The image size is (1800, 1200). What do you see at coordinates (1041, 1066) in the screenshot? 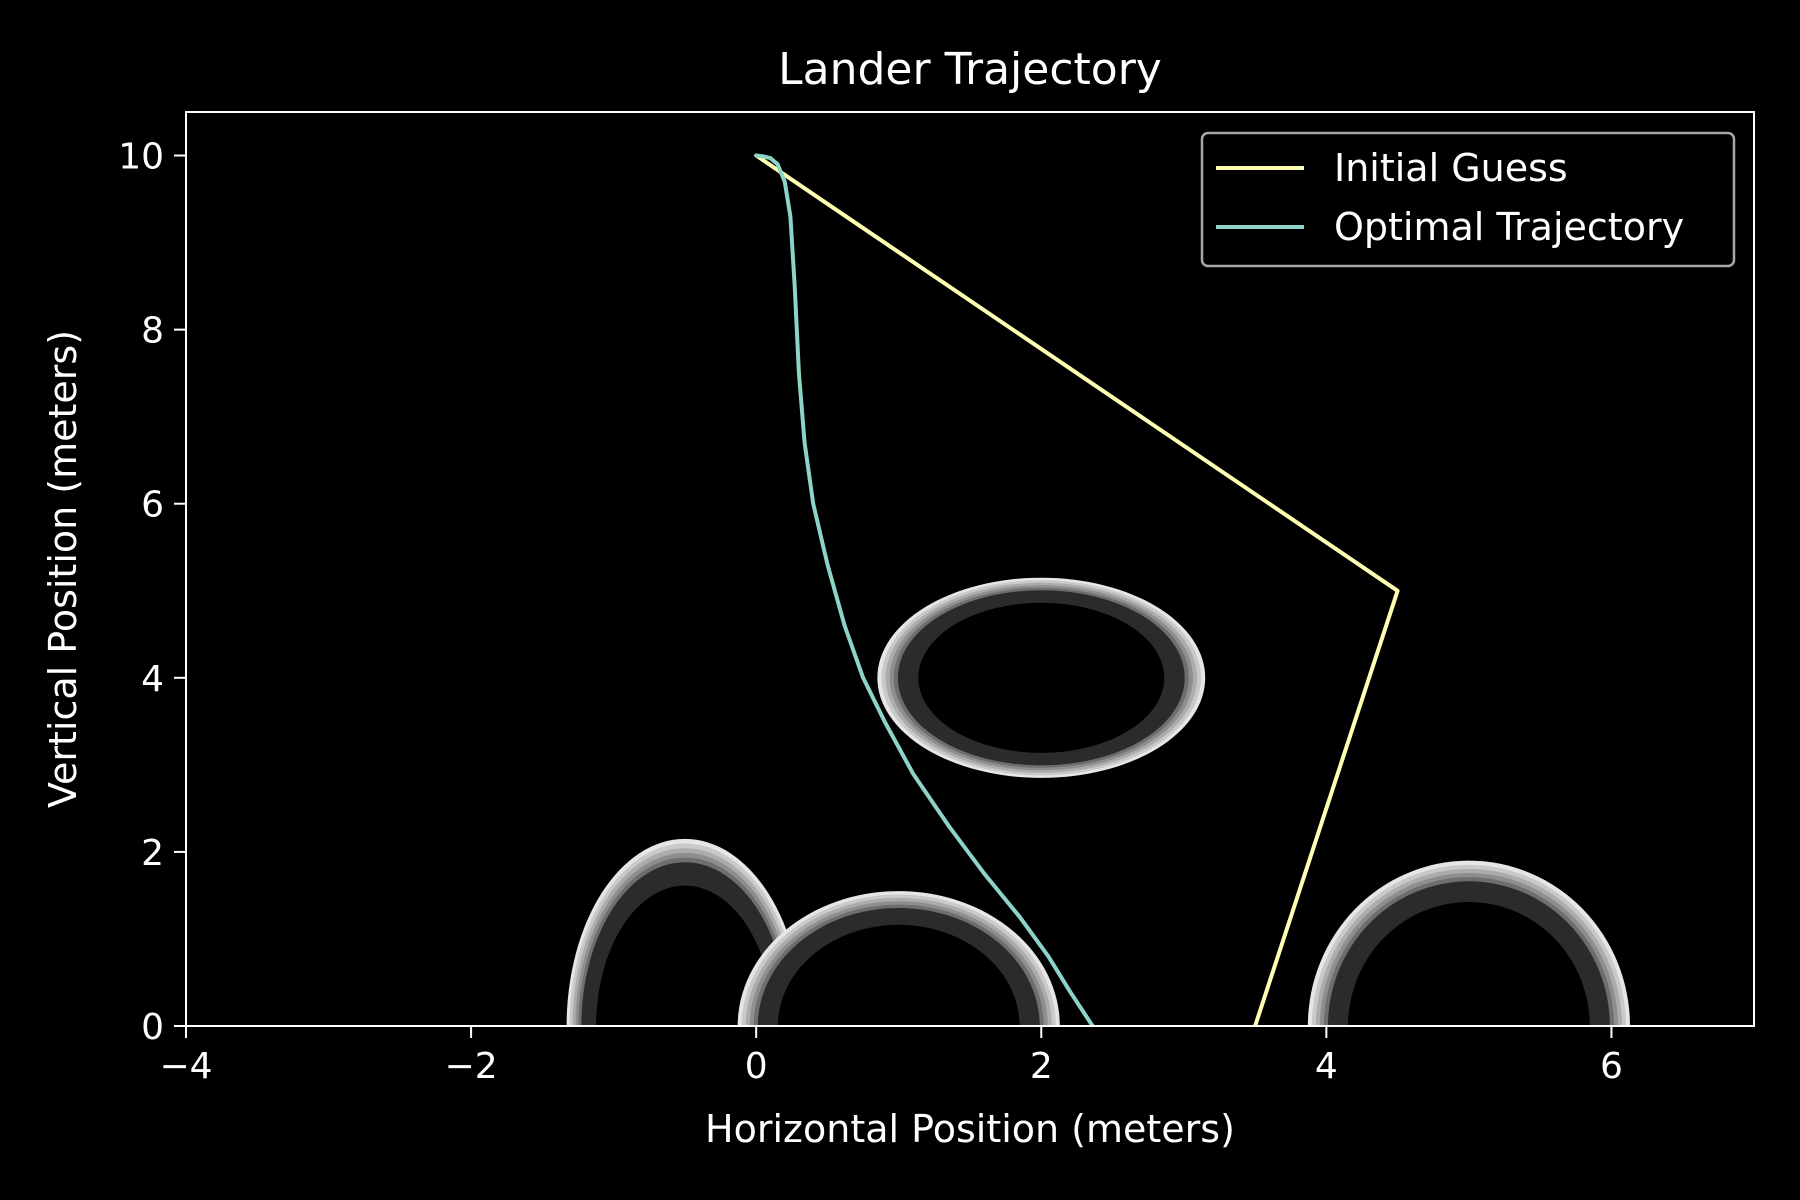
I see `x-tick-label: 2` at bounding box center [1041, 1066].